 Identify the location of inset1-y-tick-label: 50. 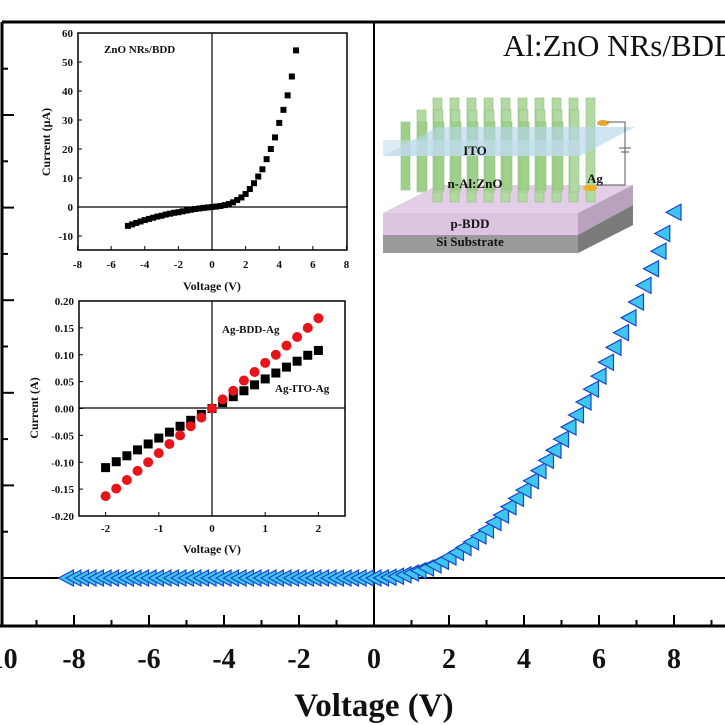
(68, 63).